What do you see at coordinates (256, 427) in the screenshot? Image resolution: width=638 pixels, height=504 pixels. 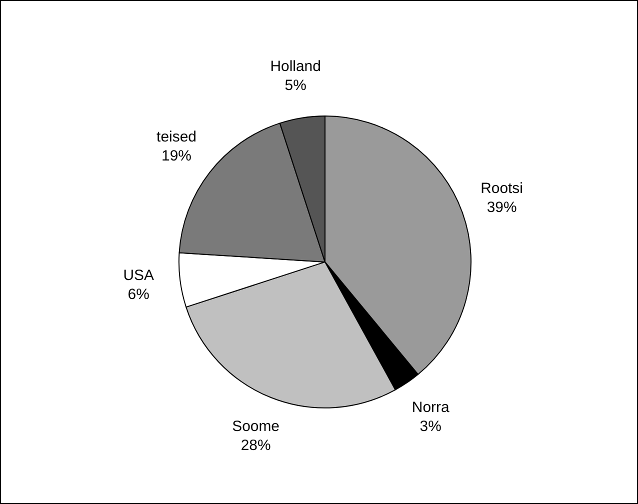 I see `slice-label: Soome` at bounding box center [256, 427].